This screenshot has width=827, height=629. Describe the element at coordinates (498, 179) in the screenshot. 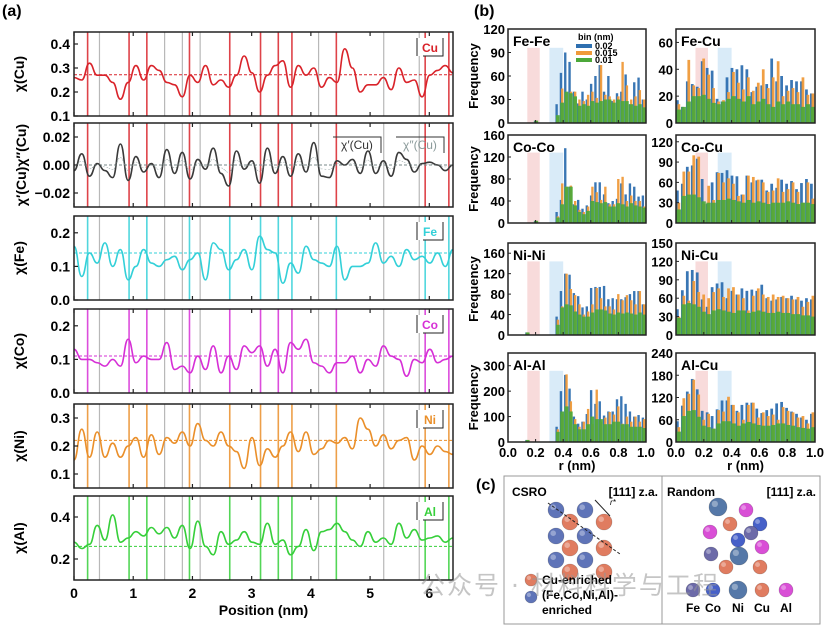

I see `y-tick-label: 80` at that location.